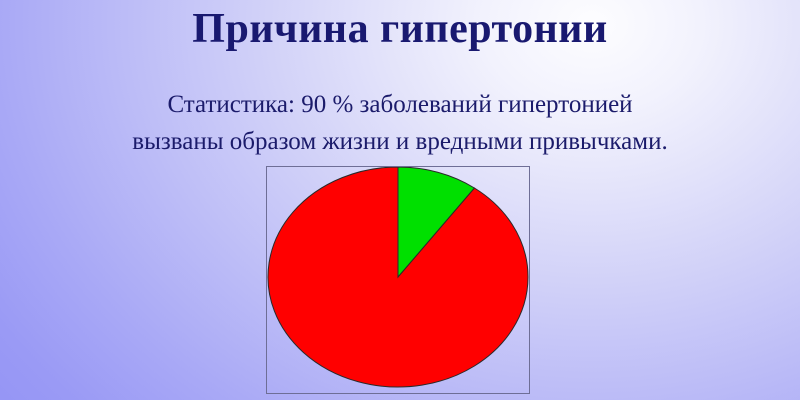  I want to click on page-title: Причина гипертонии, so click(400, 29).